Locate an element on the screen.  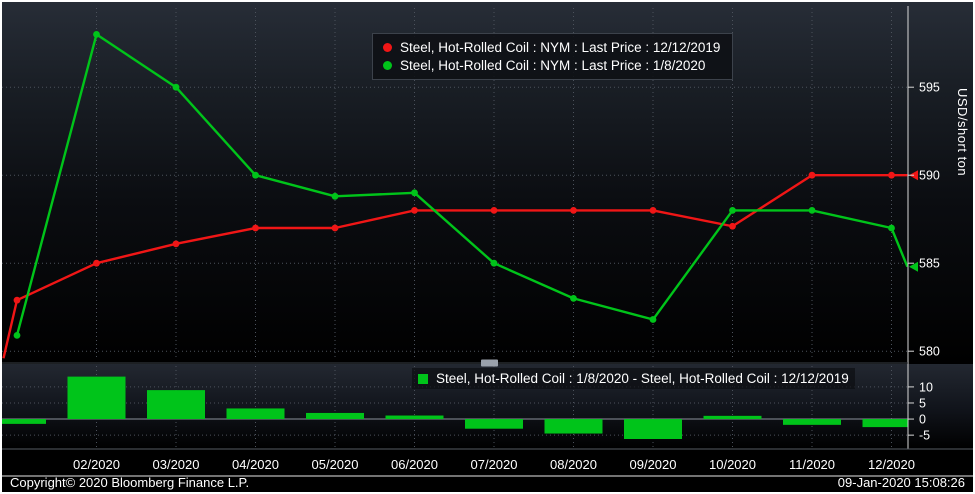
last-price-arrow is located at coordinates (913, 266).